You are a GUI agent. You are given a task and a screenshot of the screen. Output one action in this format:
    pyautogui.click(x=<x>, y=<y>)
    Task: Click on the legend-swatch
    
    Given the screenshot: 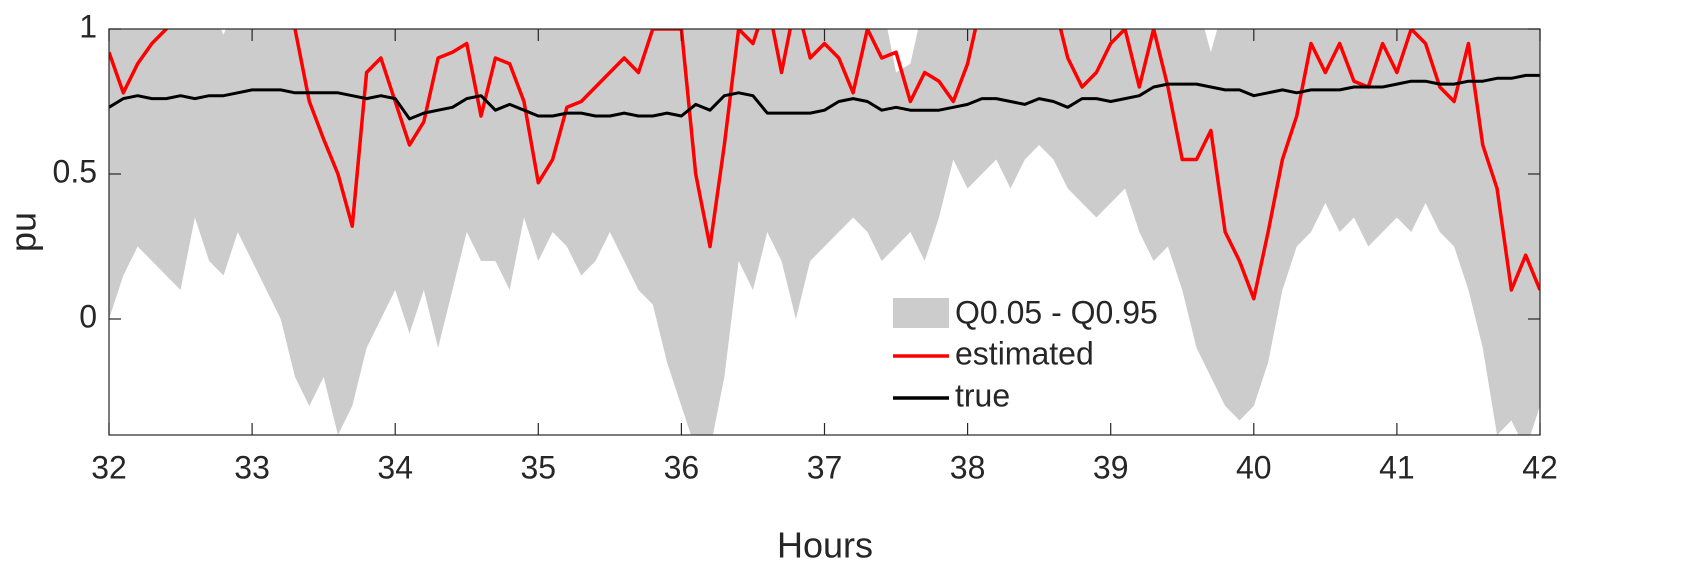 What is the action you would take?
    pyautogui.click(x=921, y=313)
    